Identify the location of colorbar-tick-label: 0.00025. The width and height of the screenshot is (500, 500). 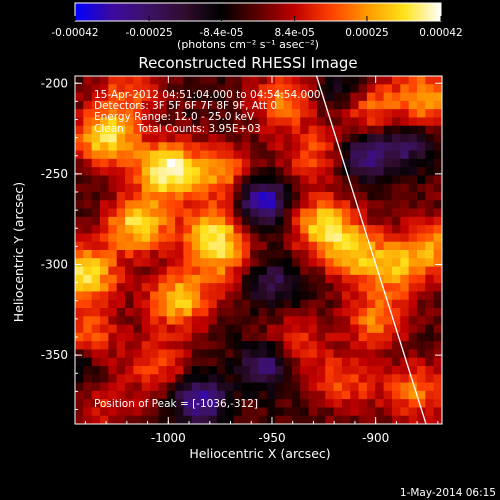
(366, 33).